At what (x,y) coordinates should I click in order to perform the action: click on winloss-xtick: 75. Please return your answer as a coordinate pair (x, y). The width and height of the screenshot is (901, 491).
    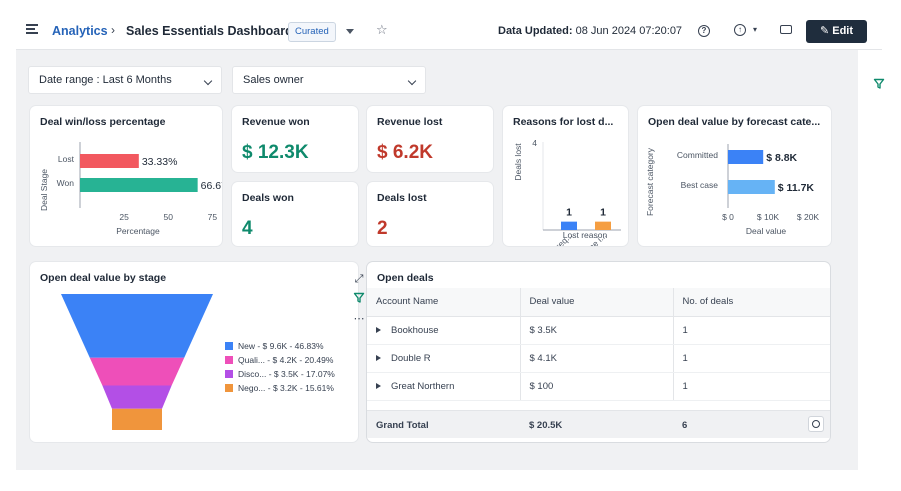
    Looking at the image, I should click on (213, 217).